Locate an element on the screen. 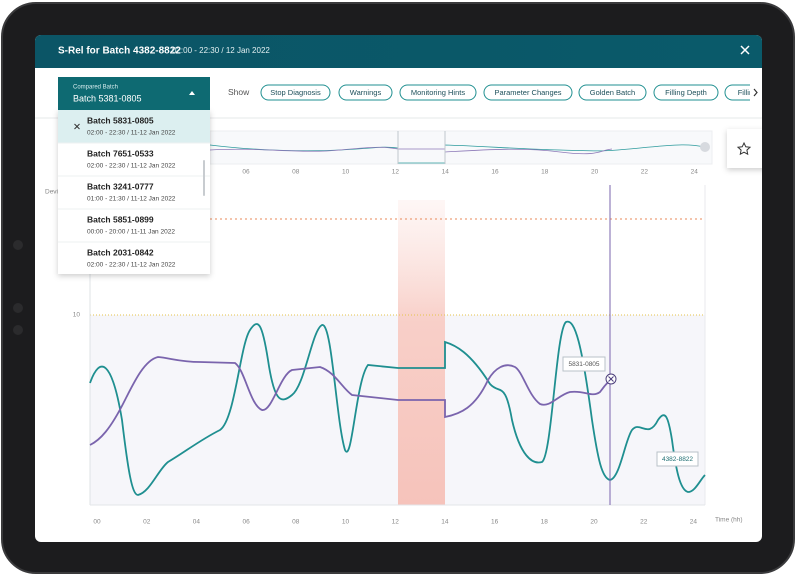 This screenshot has width=800, height=578. x-tick-label: 06 is located at coordinates (246, 522).